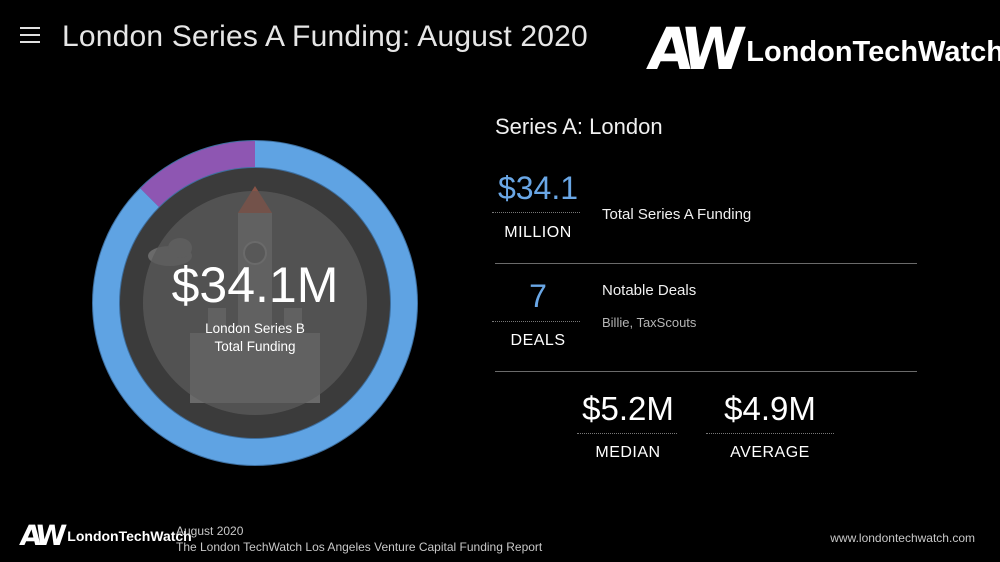  Describe the element at coordinates (210, 531) in the screenshot. I see `report-date: August 2020` at that location.